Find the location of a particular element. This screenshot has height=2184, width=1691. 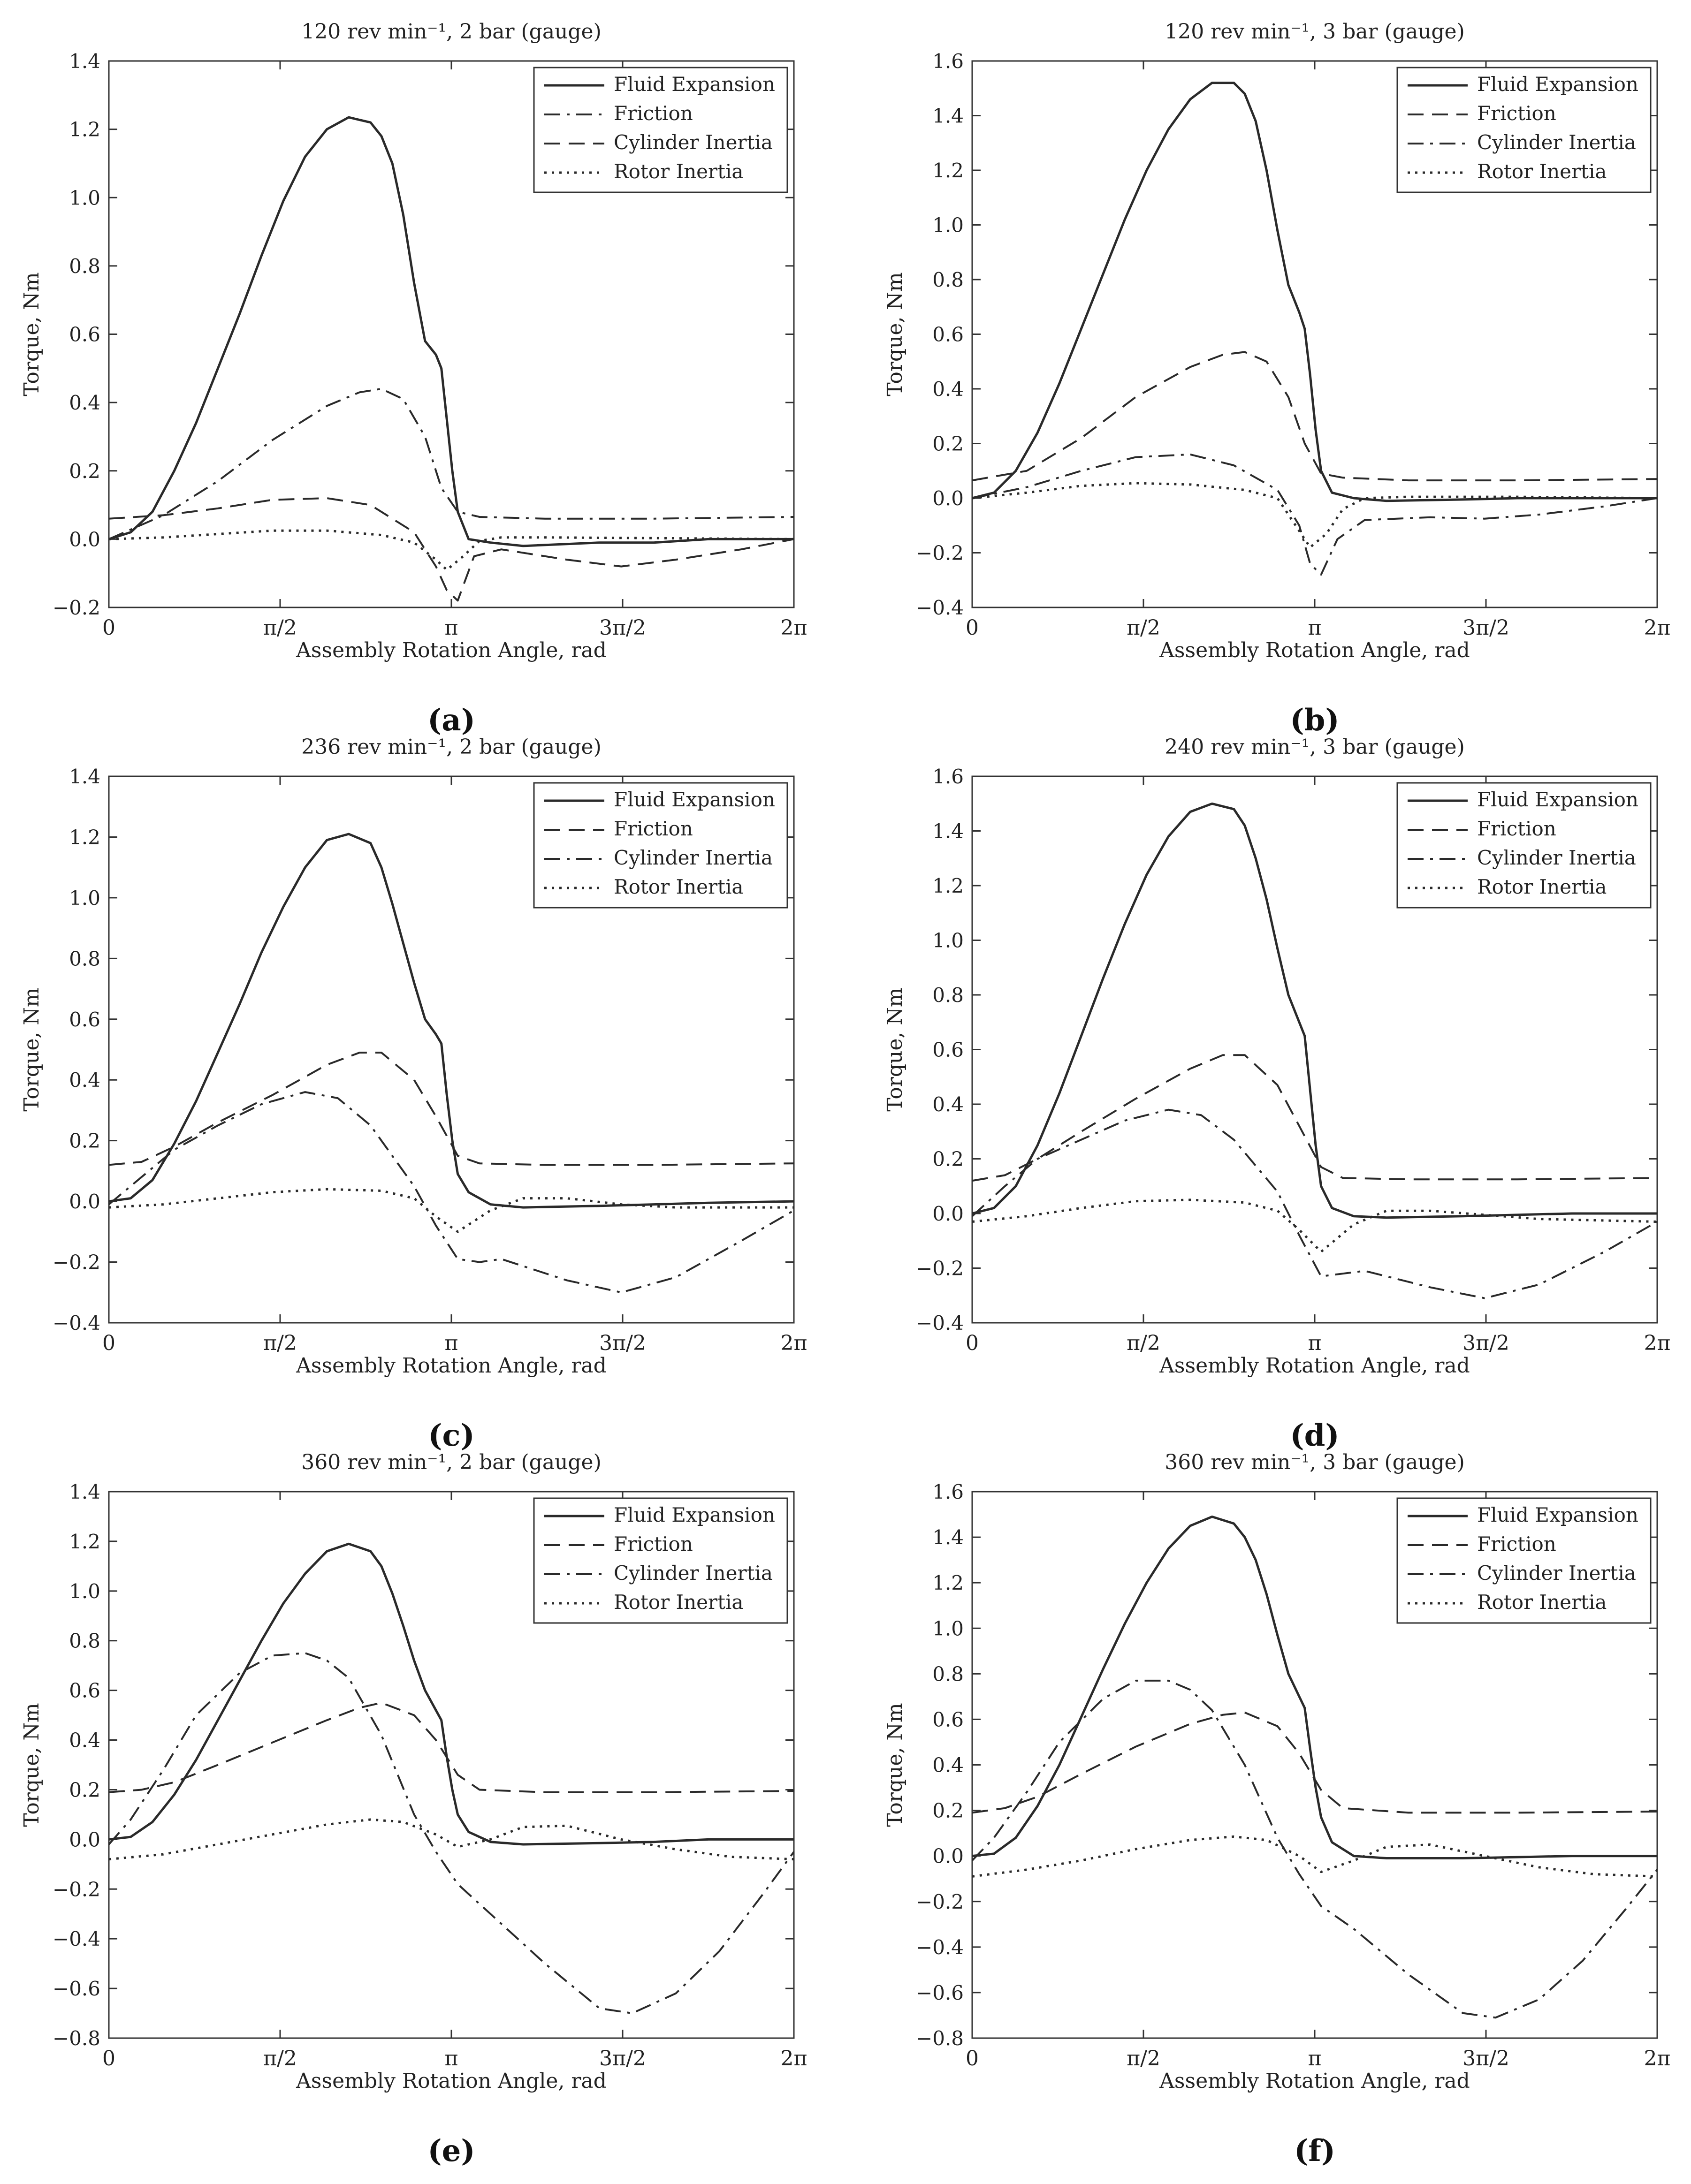

legend-entry-label: Friction is located at coordinates (1516, 1543).